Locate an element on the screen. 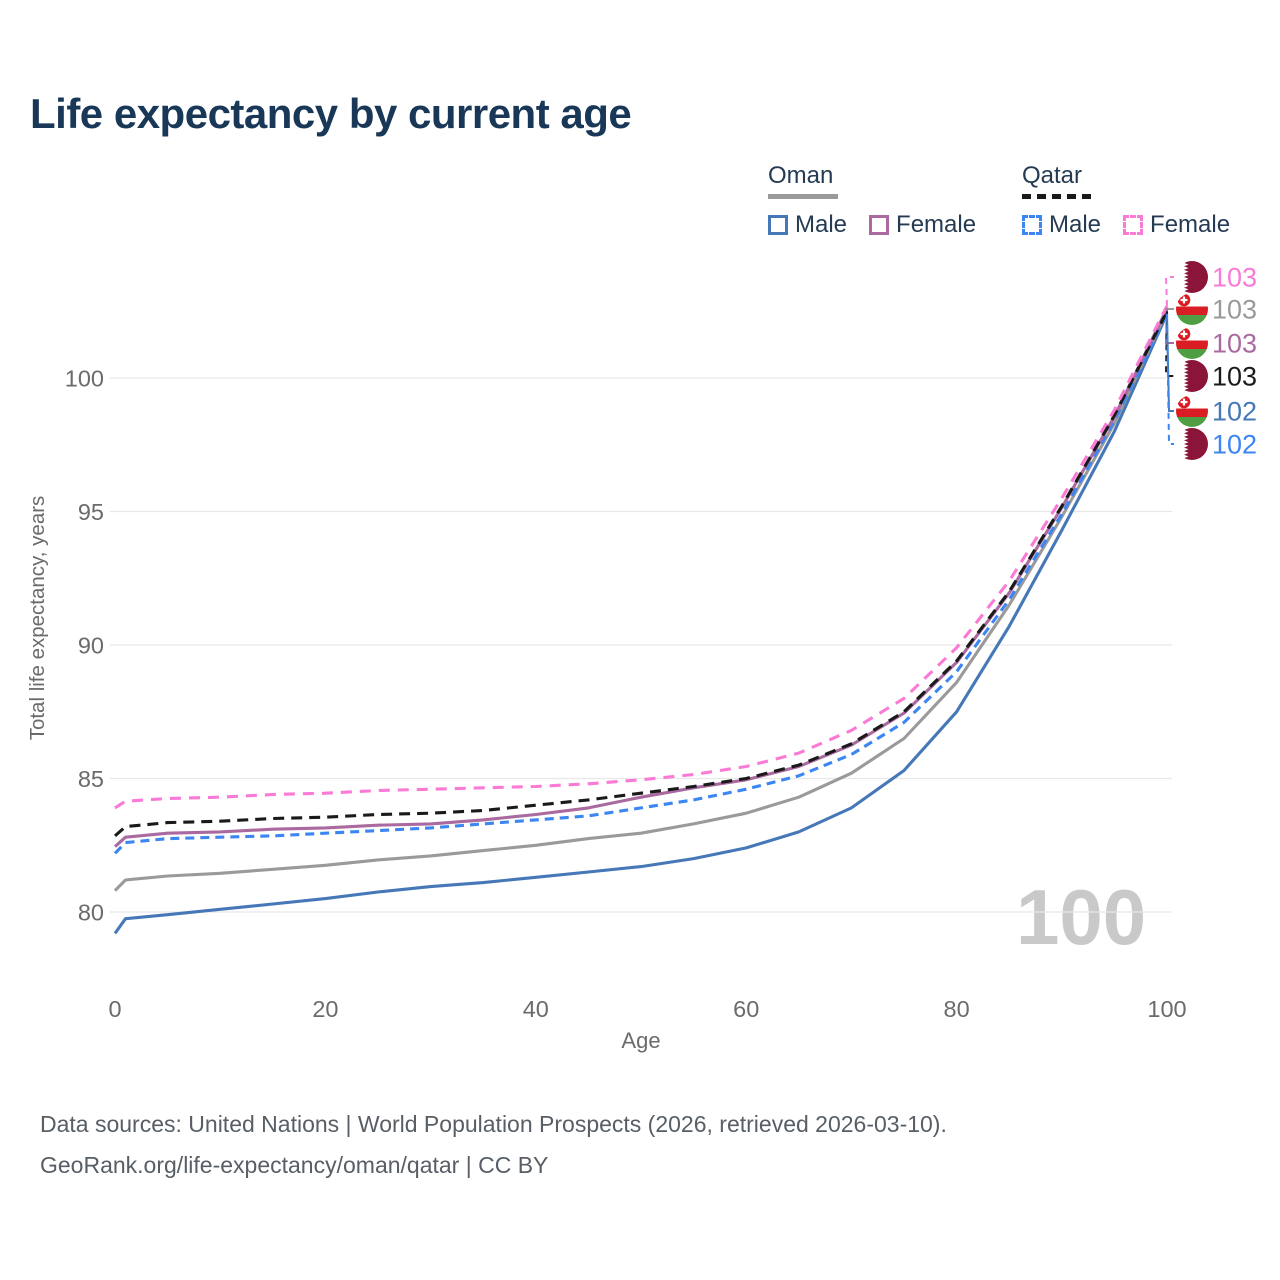  legend-item-qatar-female: Female is located at coordinates (1176, 225).